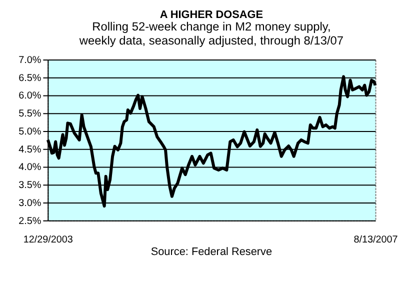 Image resolution: width=412 pixels, height=282 pixels. What do you see at coordinates (30, 78) in the screenshot?
I see `y-tick-label: 6.5%` at bounding box center [30, 78].